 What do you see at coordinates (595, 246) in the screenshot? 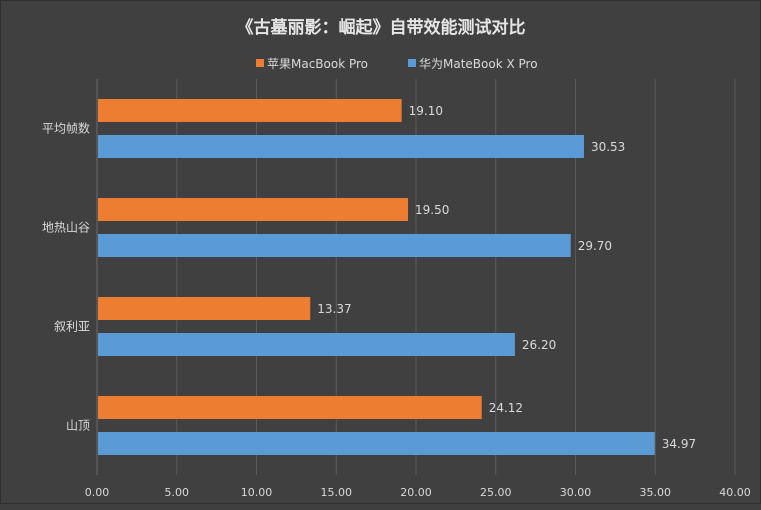
I see `data-label: 29.70` at bounding box center [595, 246].